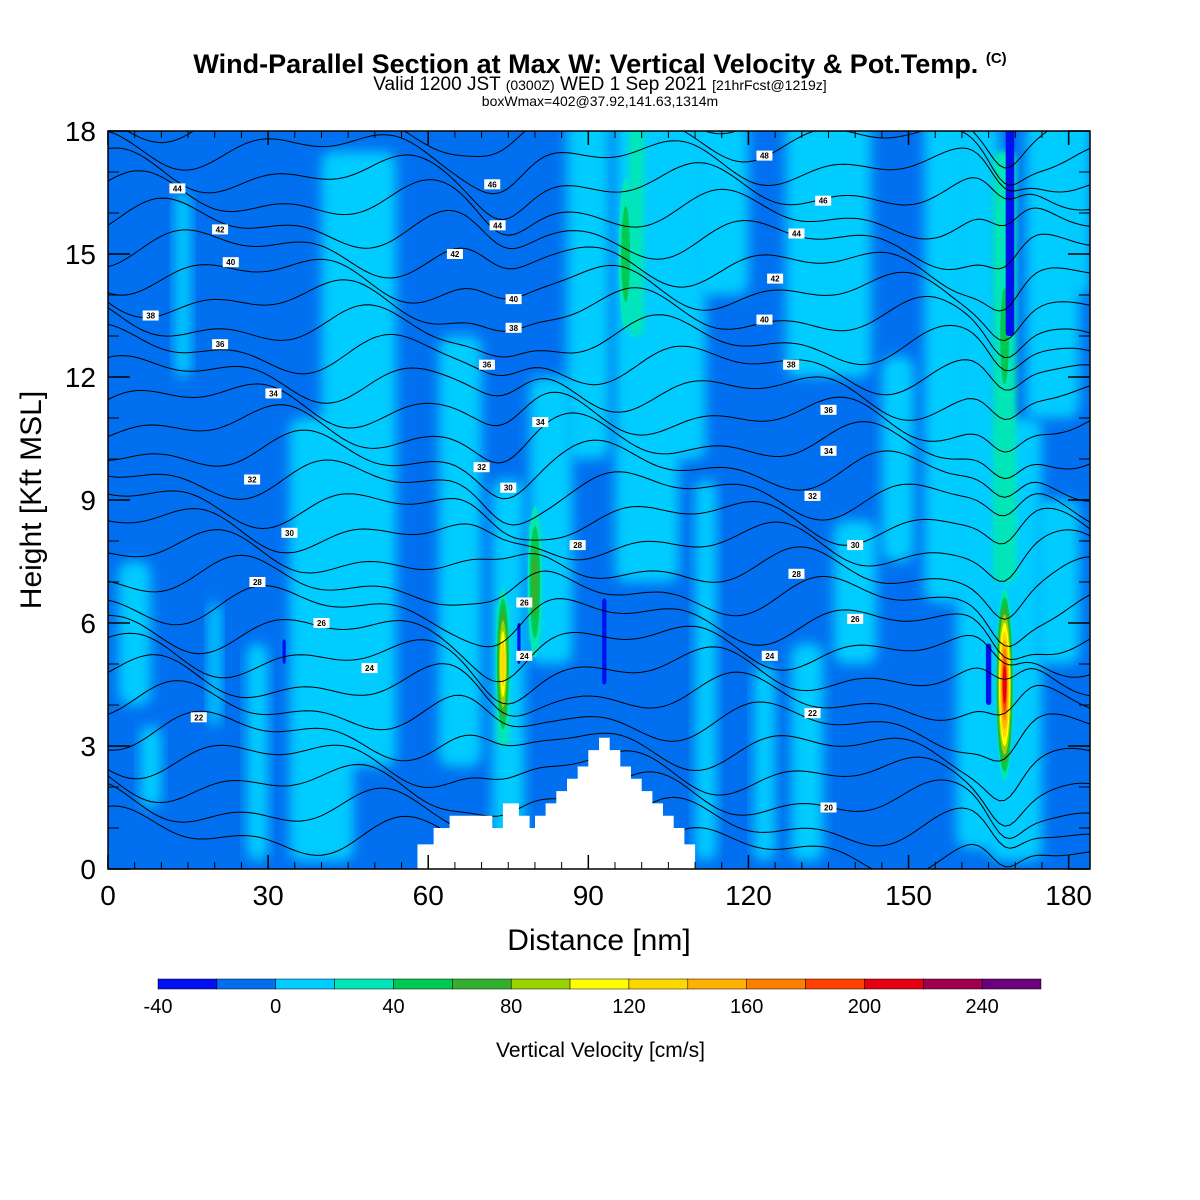 The image size is (1200, 1200). I want to click on copyright-mark: (C), so click(996, 58).